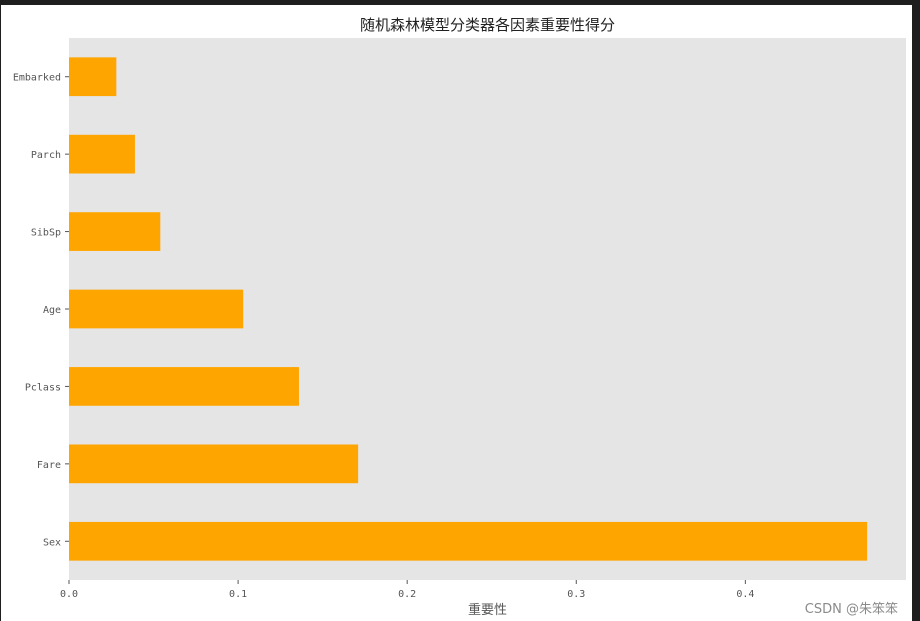 The image size is (920, 621). What do you see at coordinates (115, 231) in the screenshot?
I see `bar-sibsp` at bounding box center [115, 231].